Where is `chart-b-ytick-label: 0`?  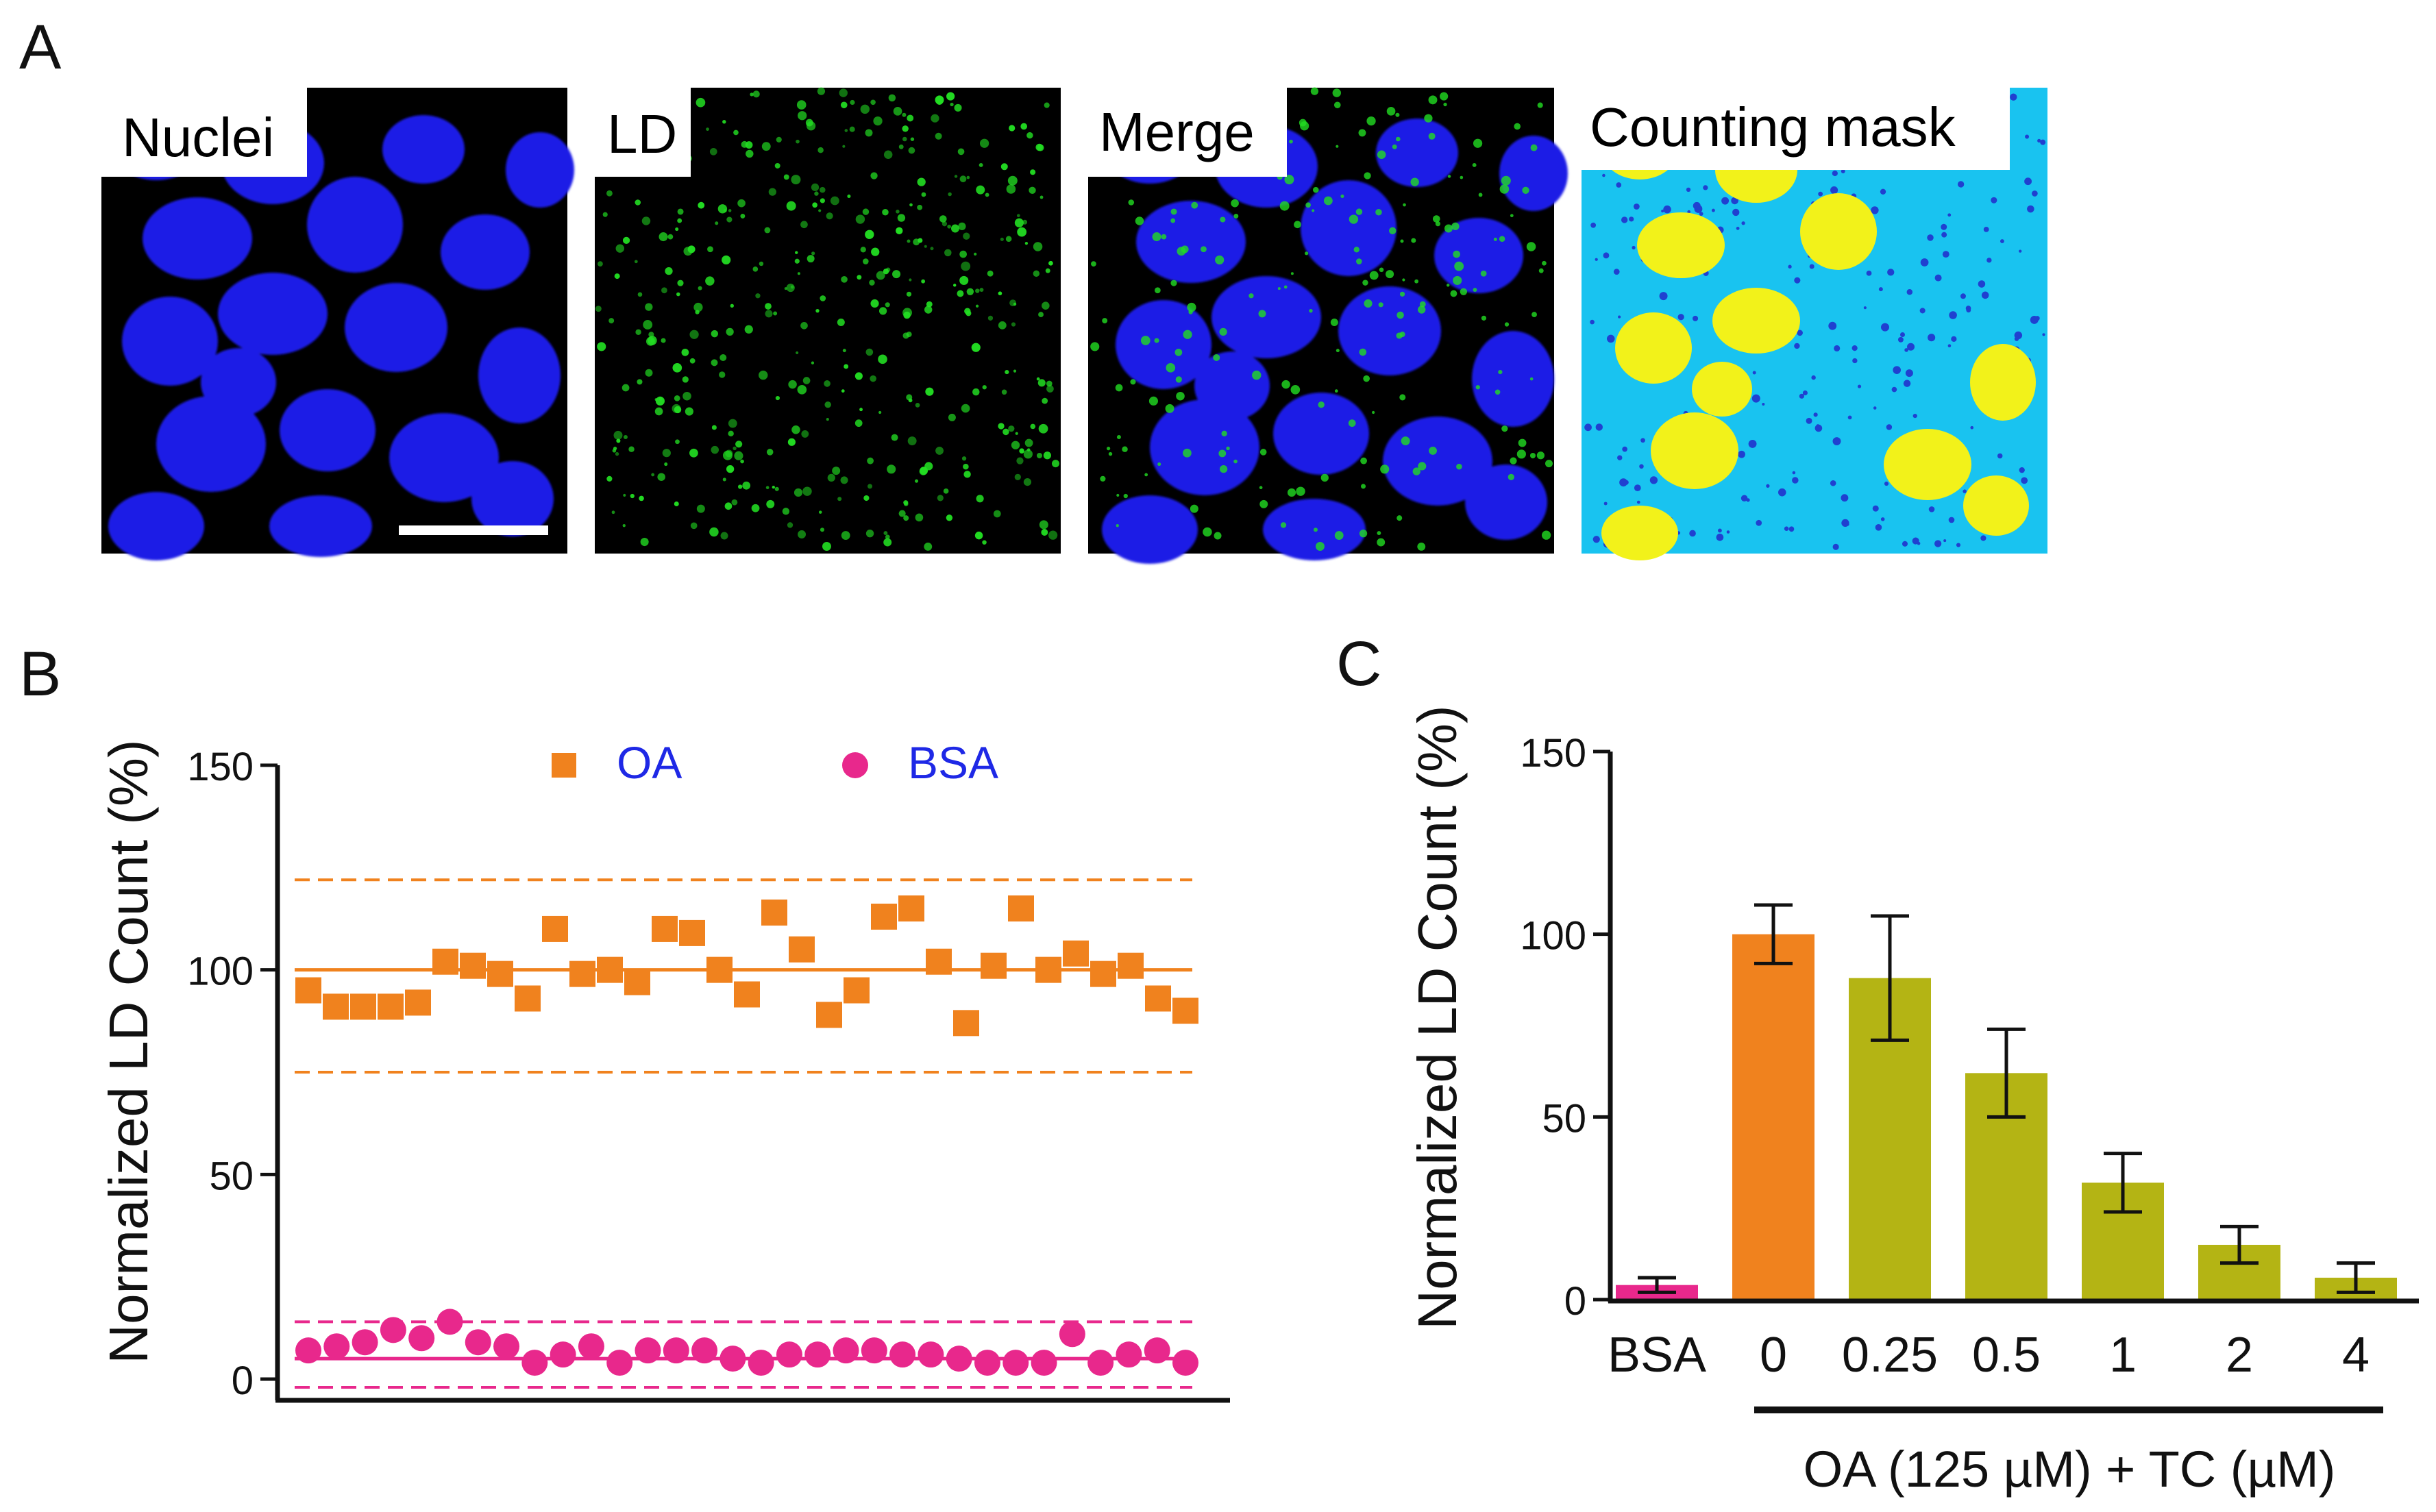 chart-b-ytick-label: 0 is located at coordinates (243, 1381).